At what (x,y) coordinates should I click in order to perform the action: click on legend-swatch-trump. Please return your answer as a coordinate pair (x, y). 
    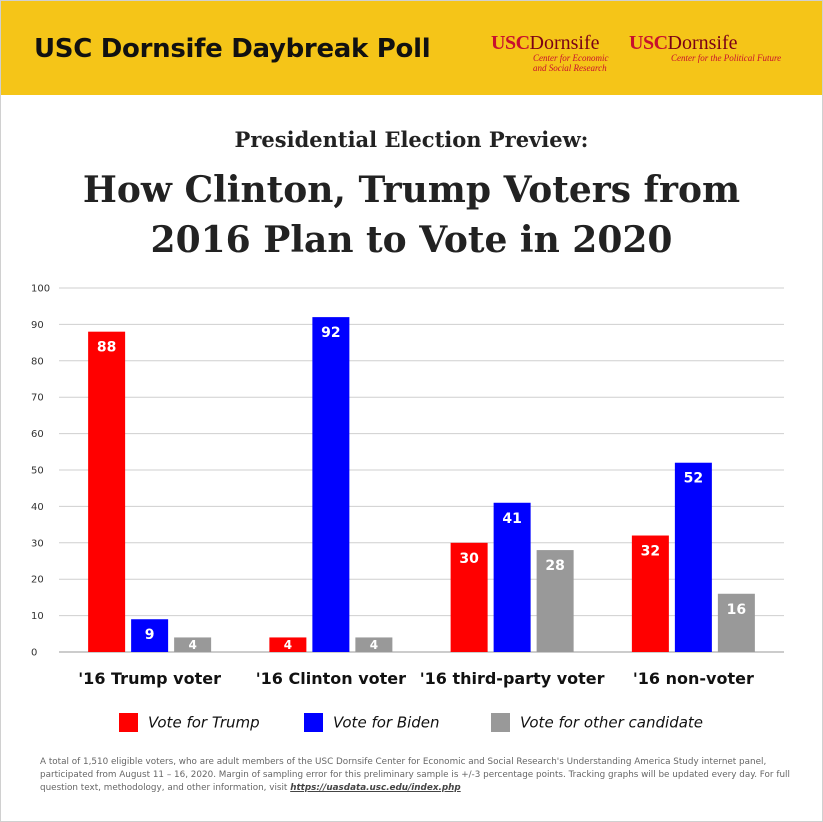
    Looking at the image, I should click on (128, 722).